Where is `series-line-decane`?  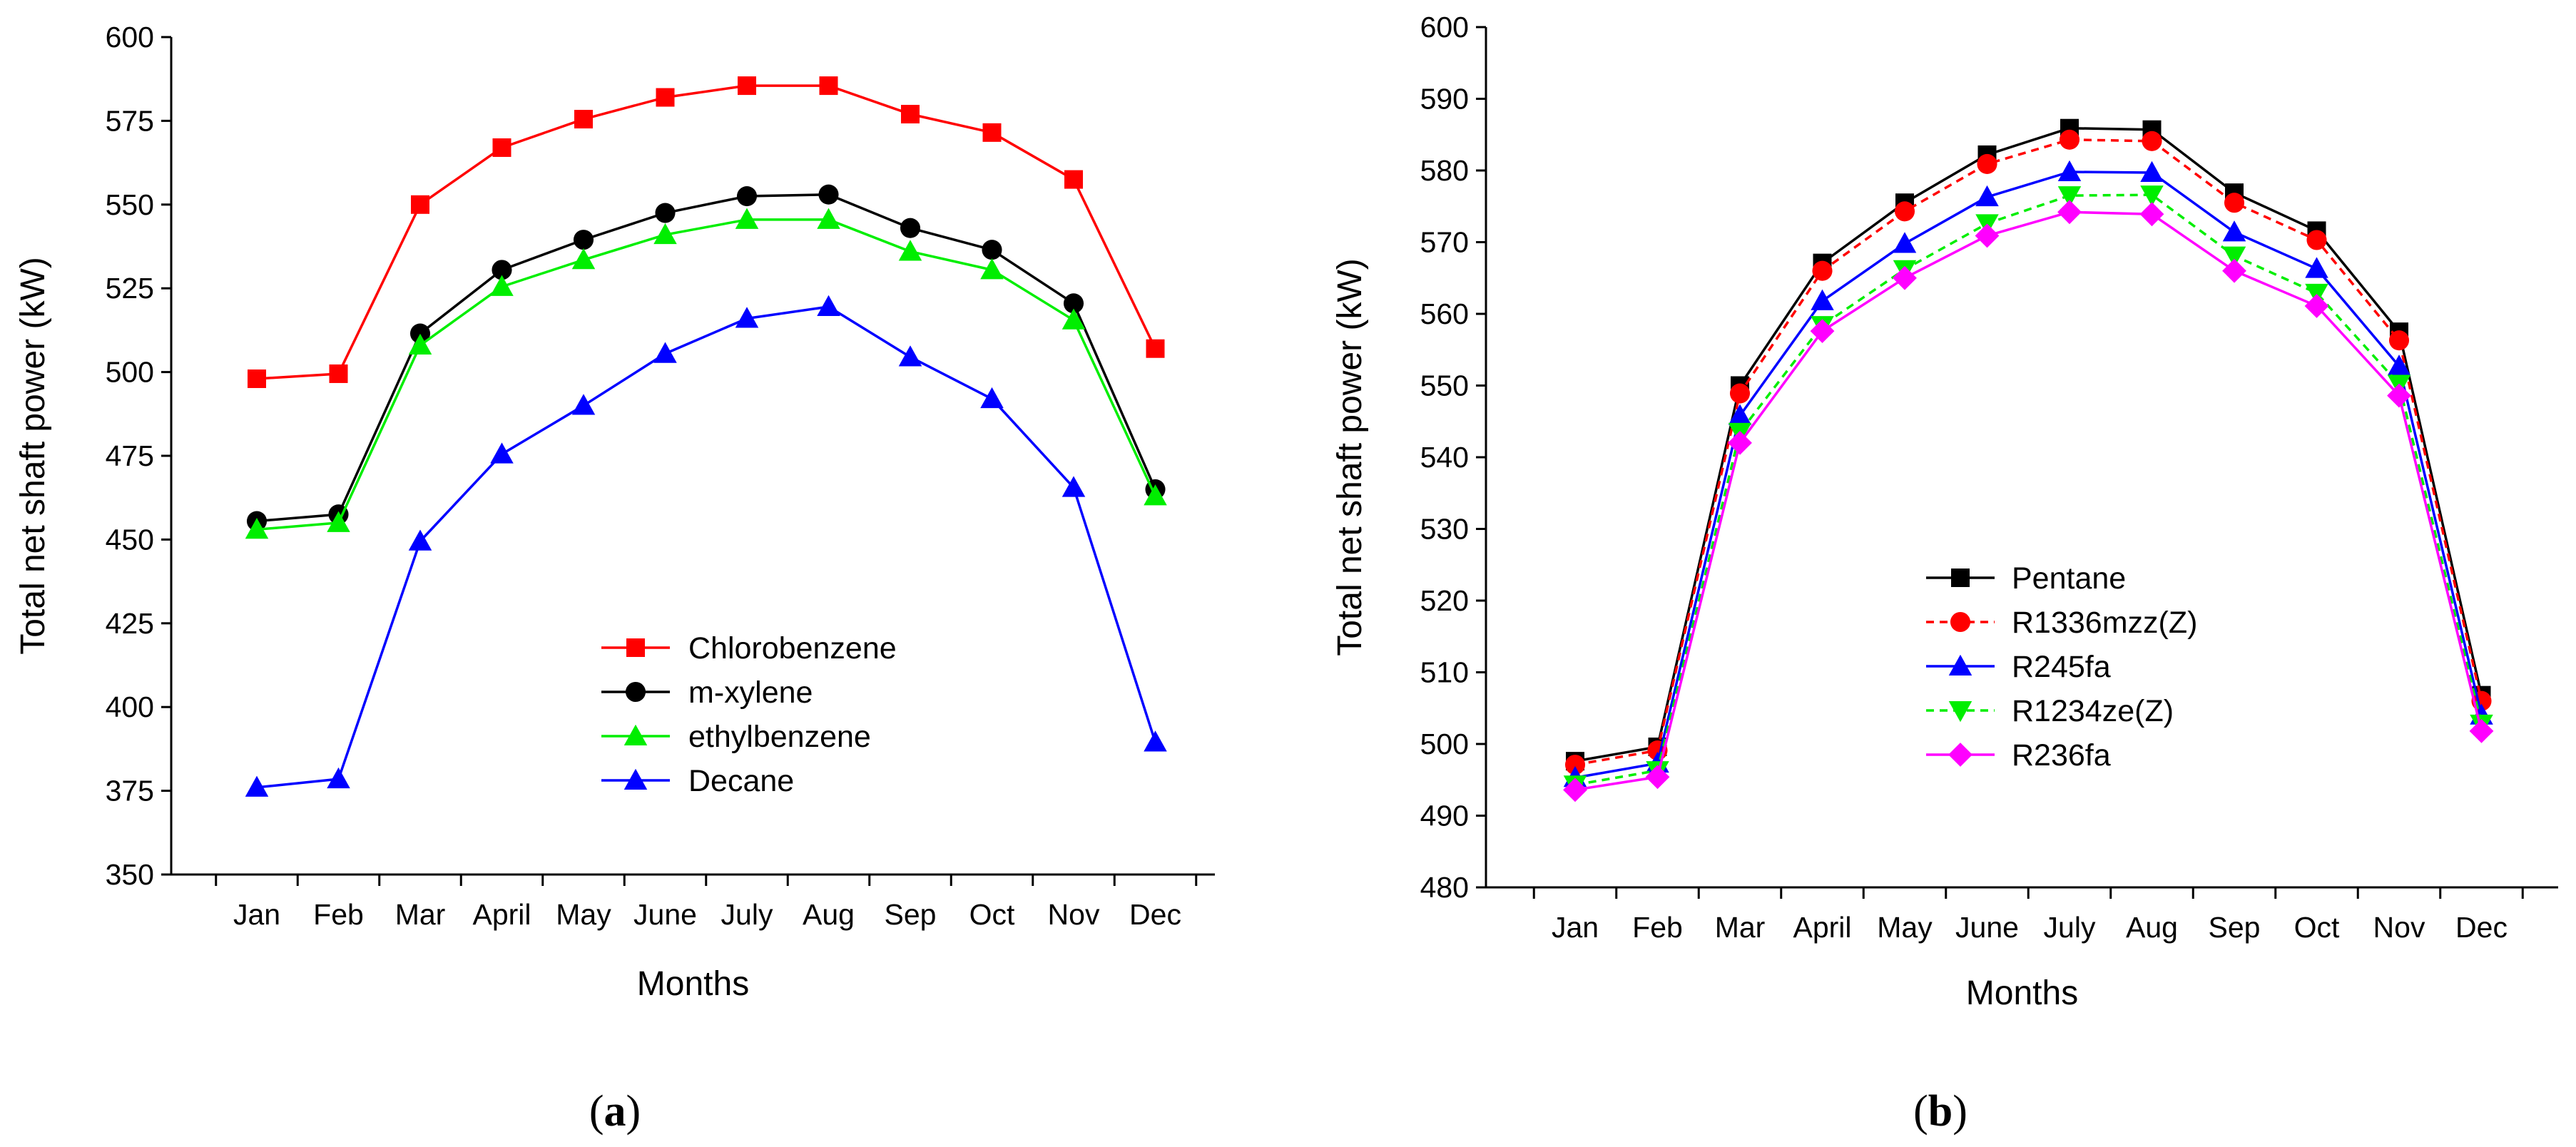
series-line-decane is located at coordinates (706, 547).